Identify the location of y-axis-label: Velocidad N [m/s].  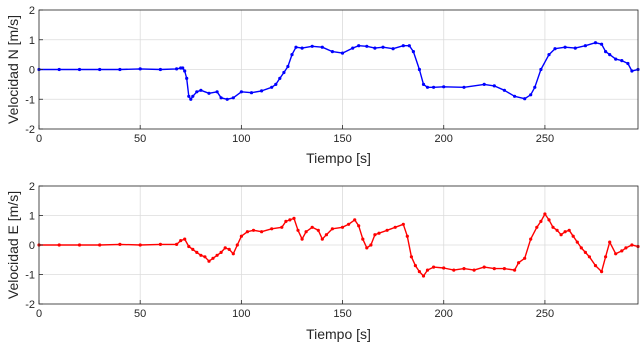
(13, 69).